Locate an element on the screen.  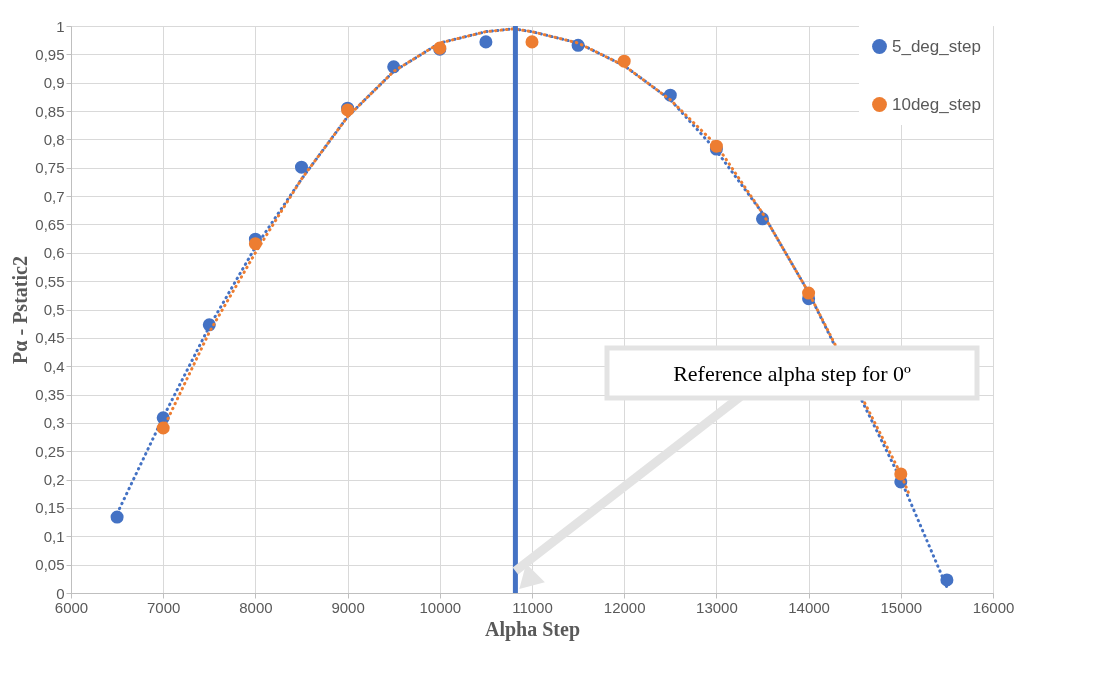
x-tick-label: 16000 is located at coordinates (993, 607).